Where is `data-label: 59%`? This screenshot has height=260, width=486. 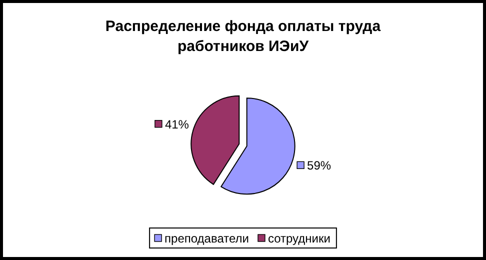 data-label: 59% is located at coordinates (319, 165).